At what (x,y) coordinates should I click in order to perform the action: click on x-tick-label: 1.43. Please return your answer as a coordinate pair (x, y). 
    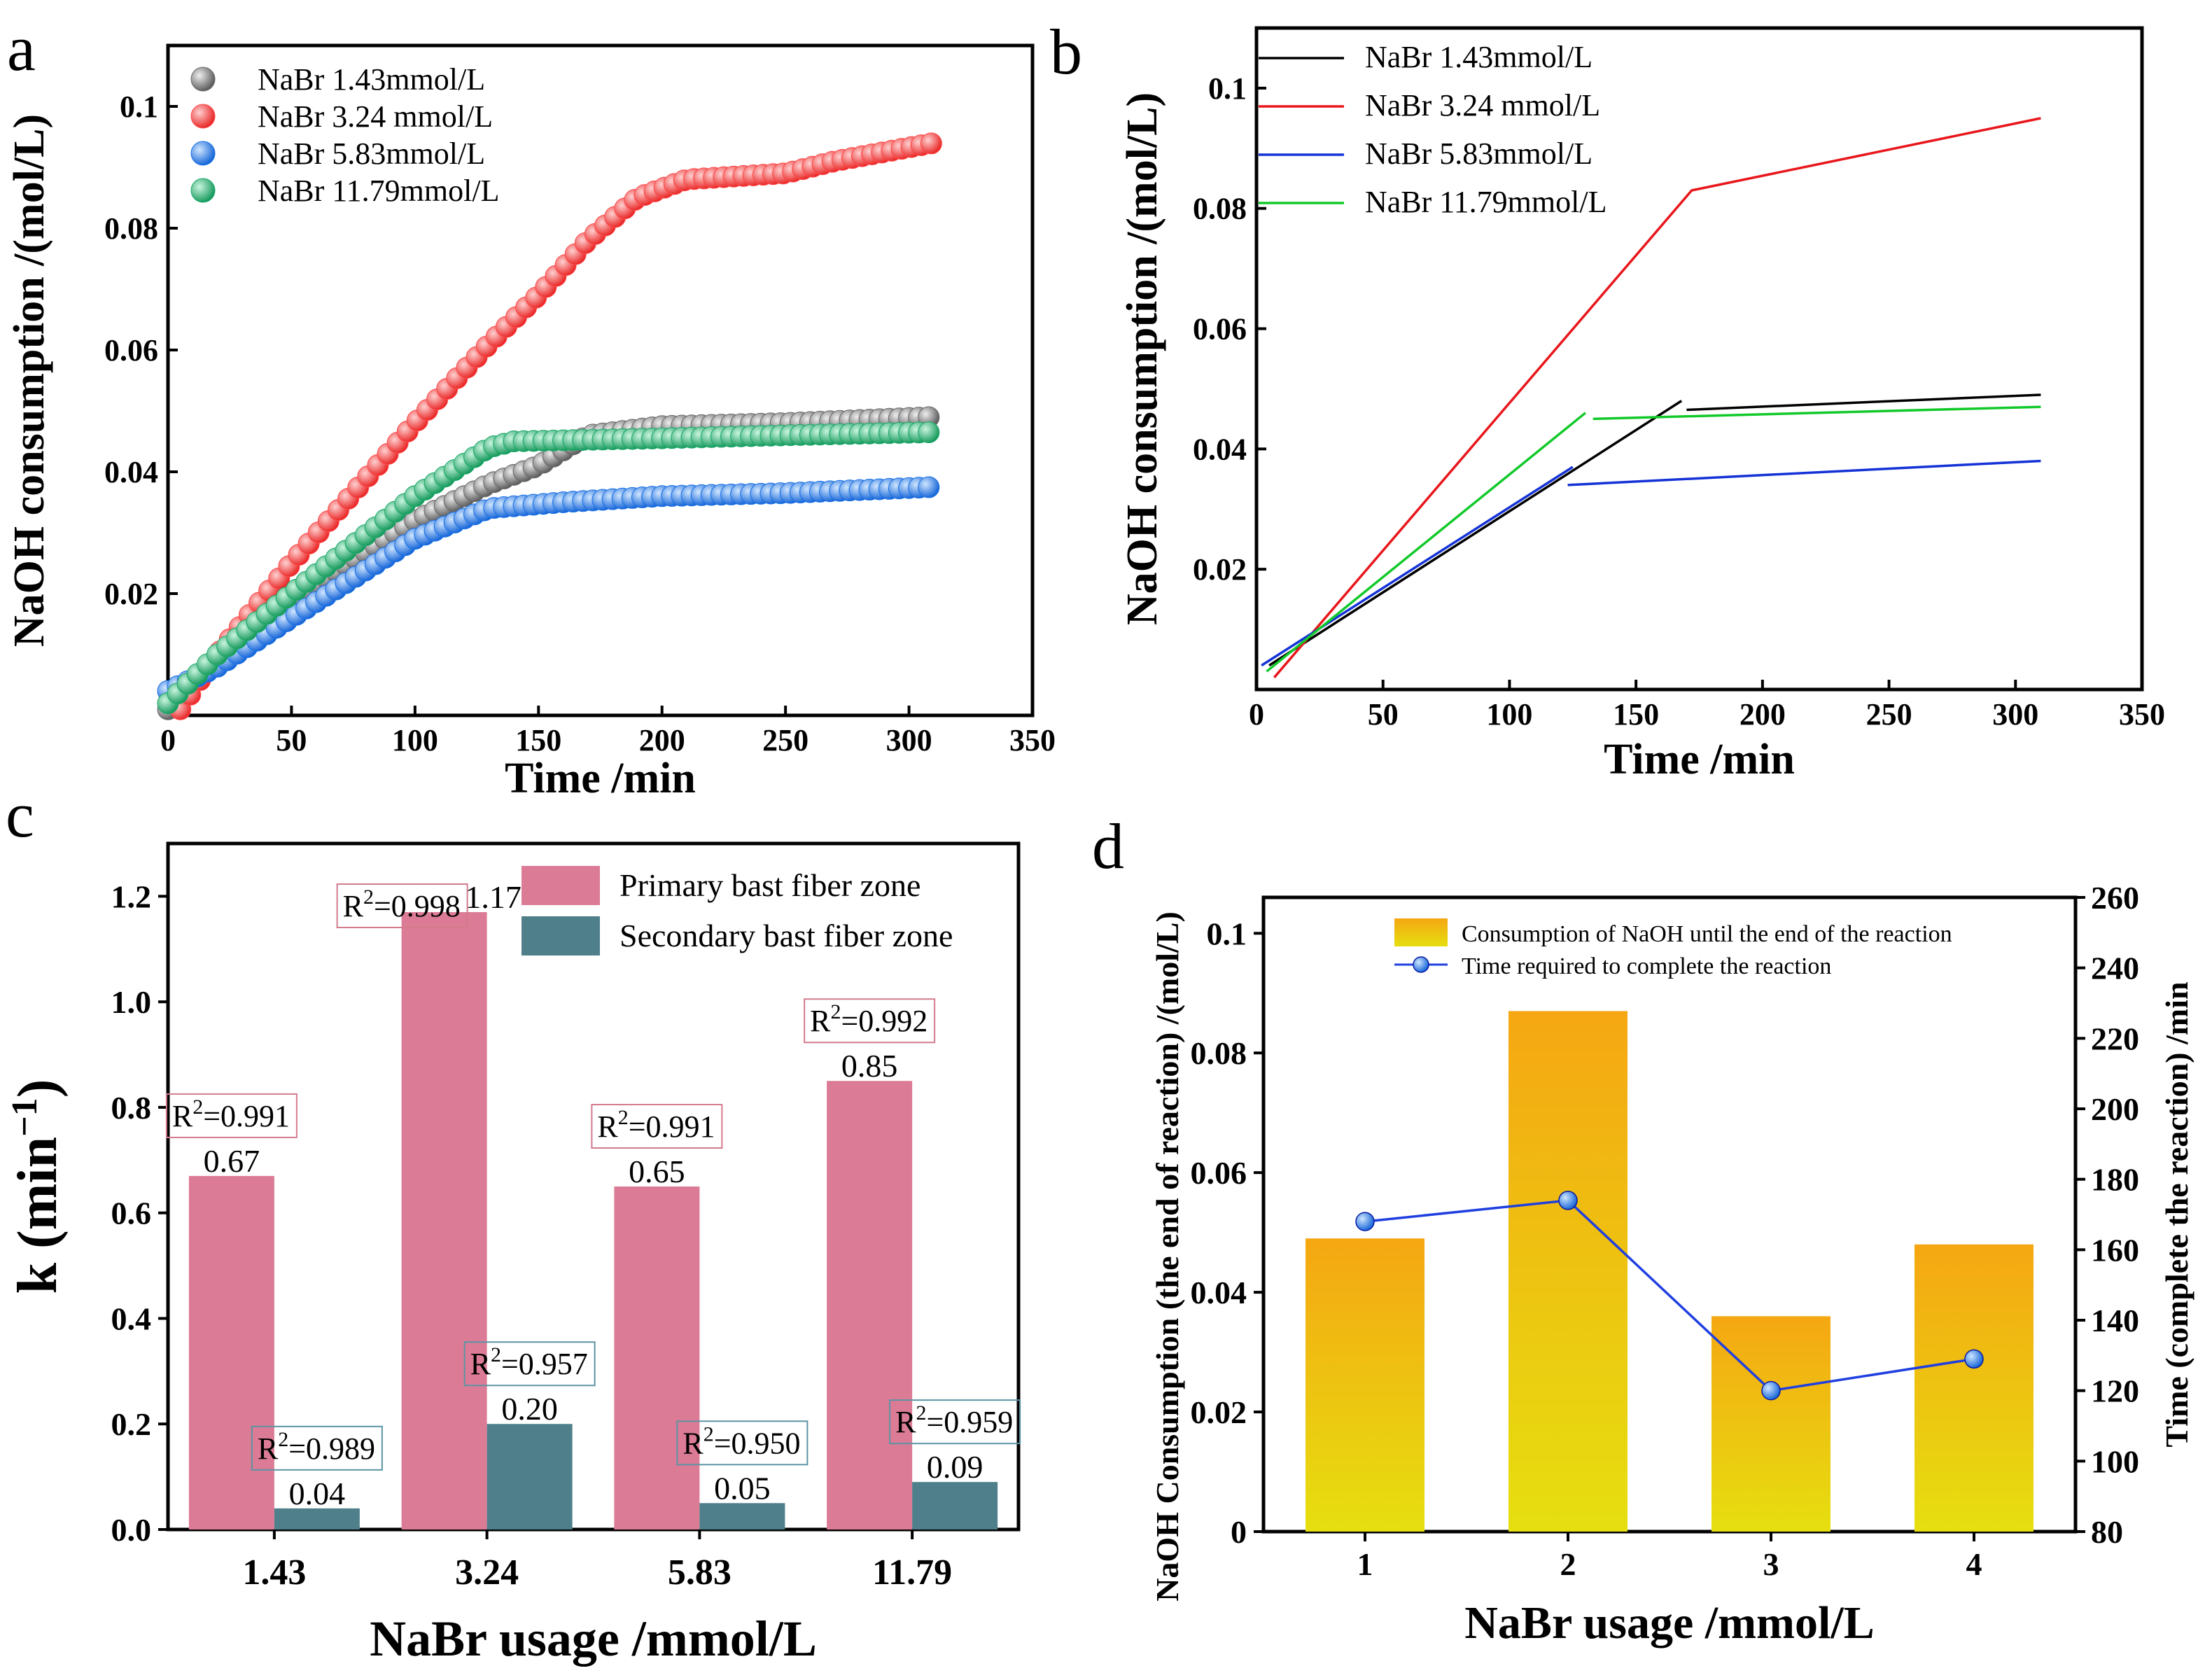
    Looking at the image, I should click on (274, 1572).